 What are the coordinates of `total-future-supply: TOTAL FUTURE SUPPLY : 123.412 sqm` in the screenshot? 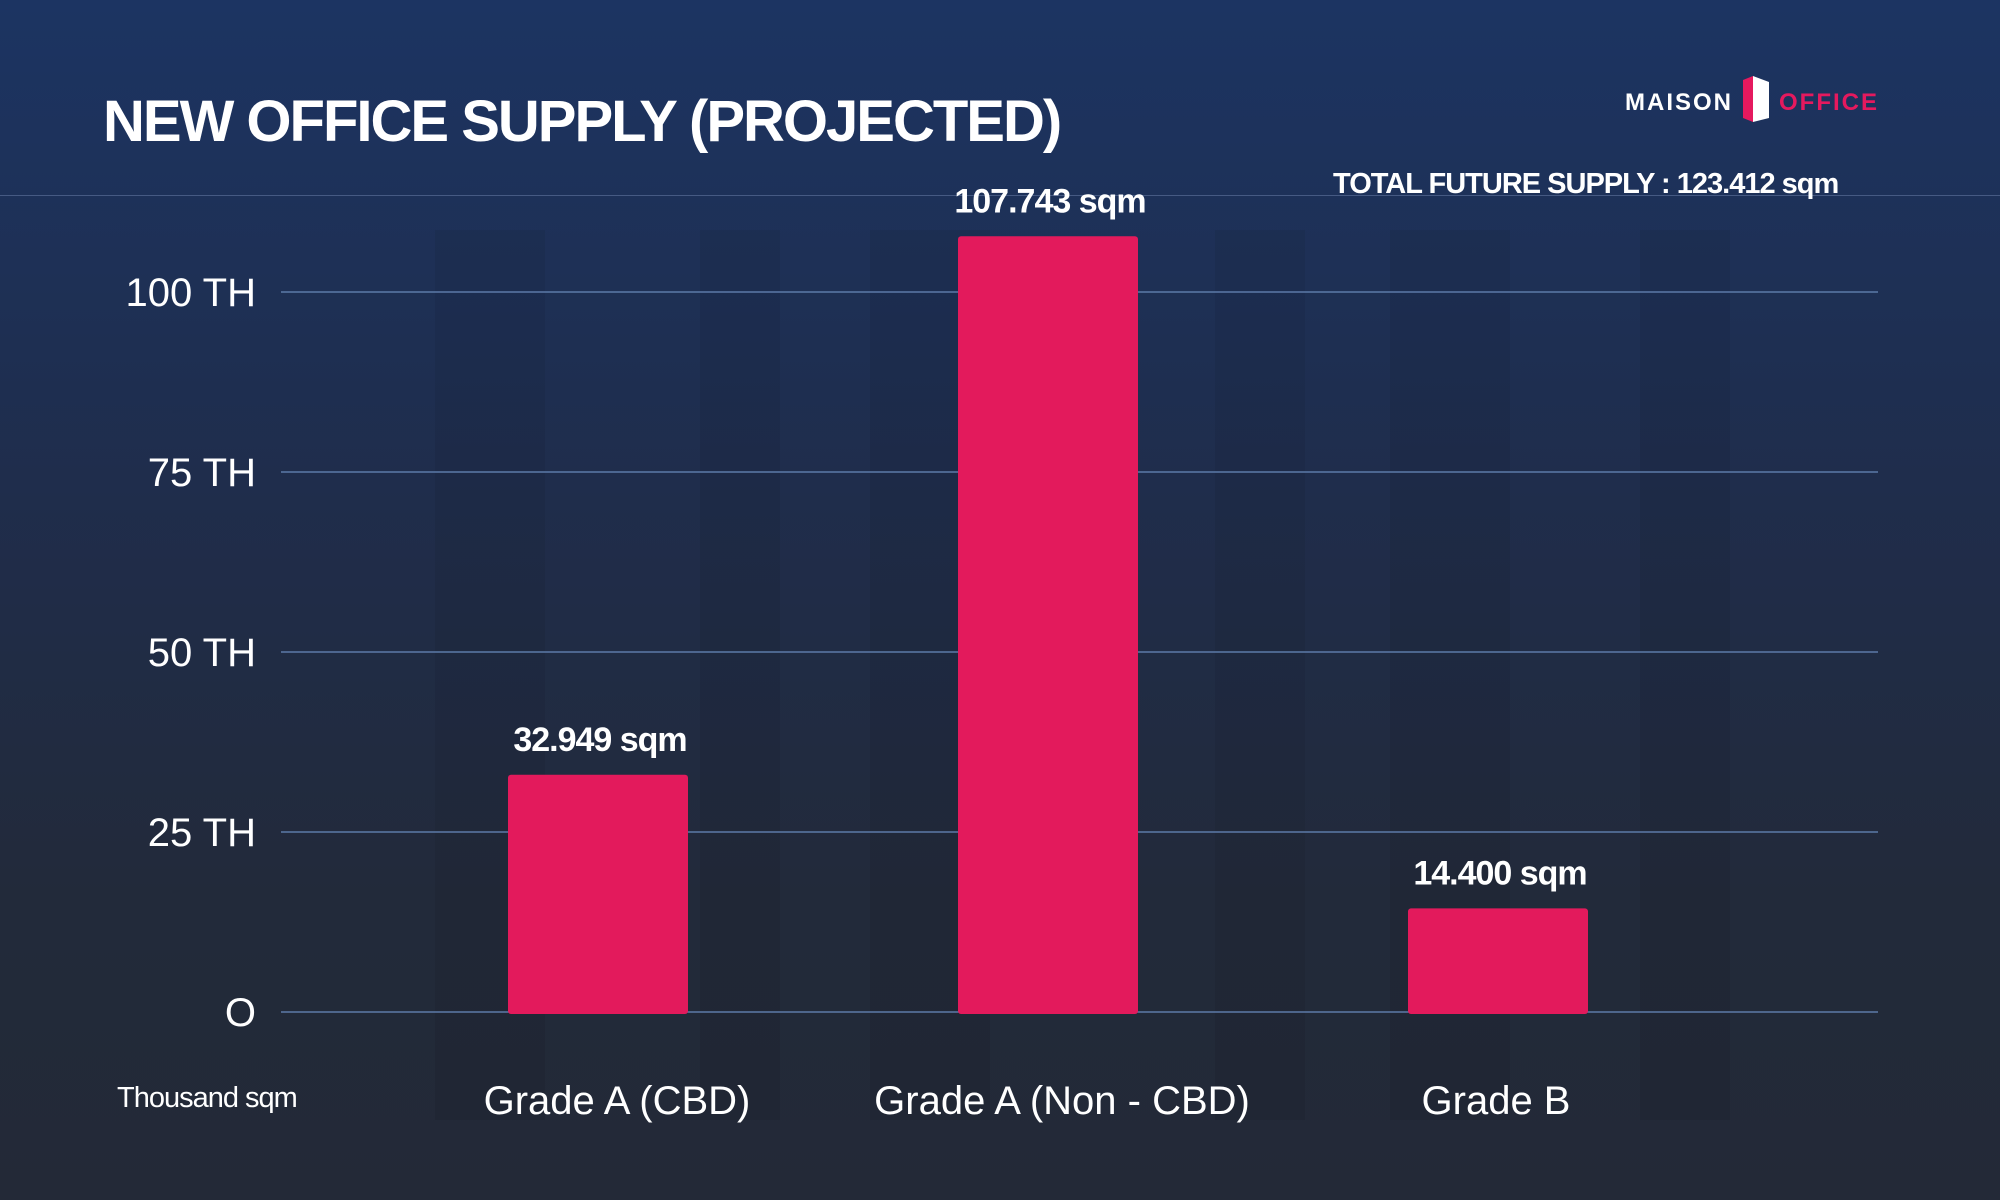 It's located at (1586, 184).